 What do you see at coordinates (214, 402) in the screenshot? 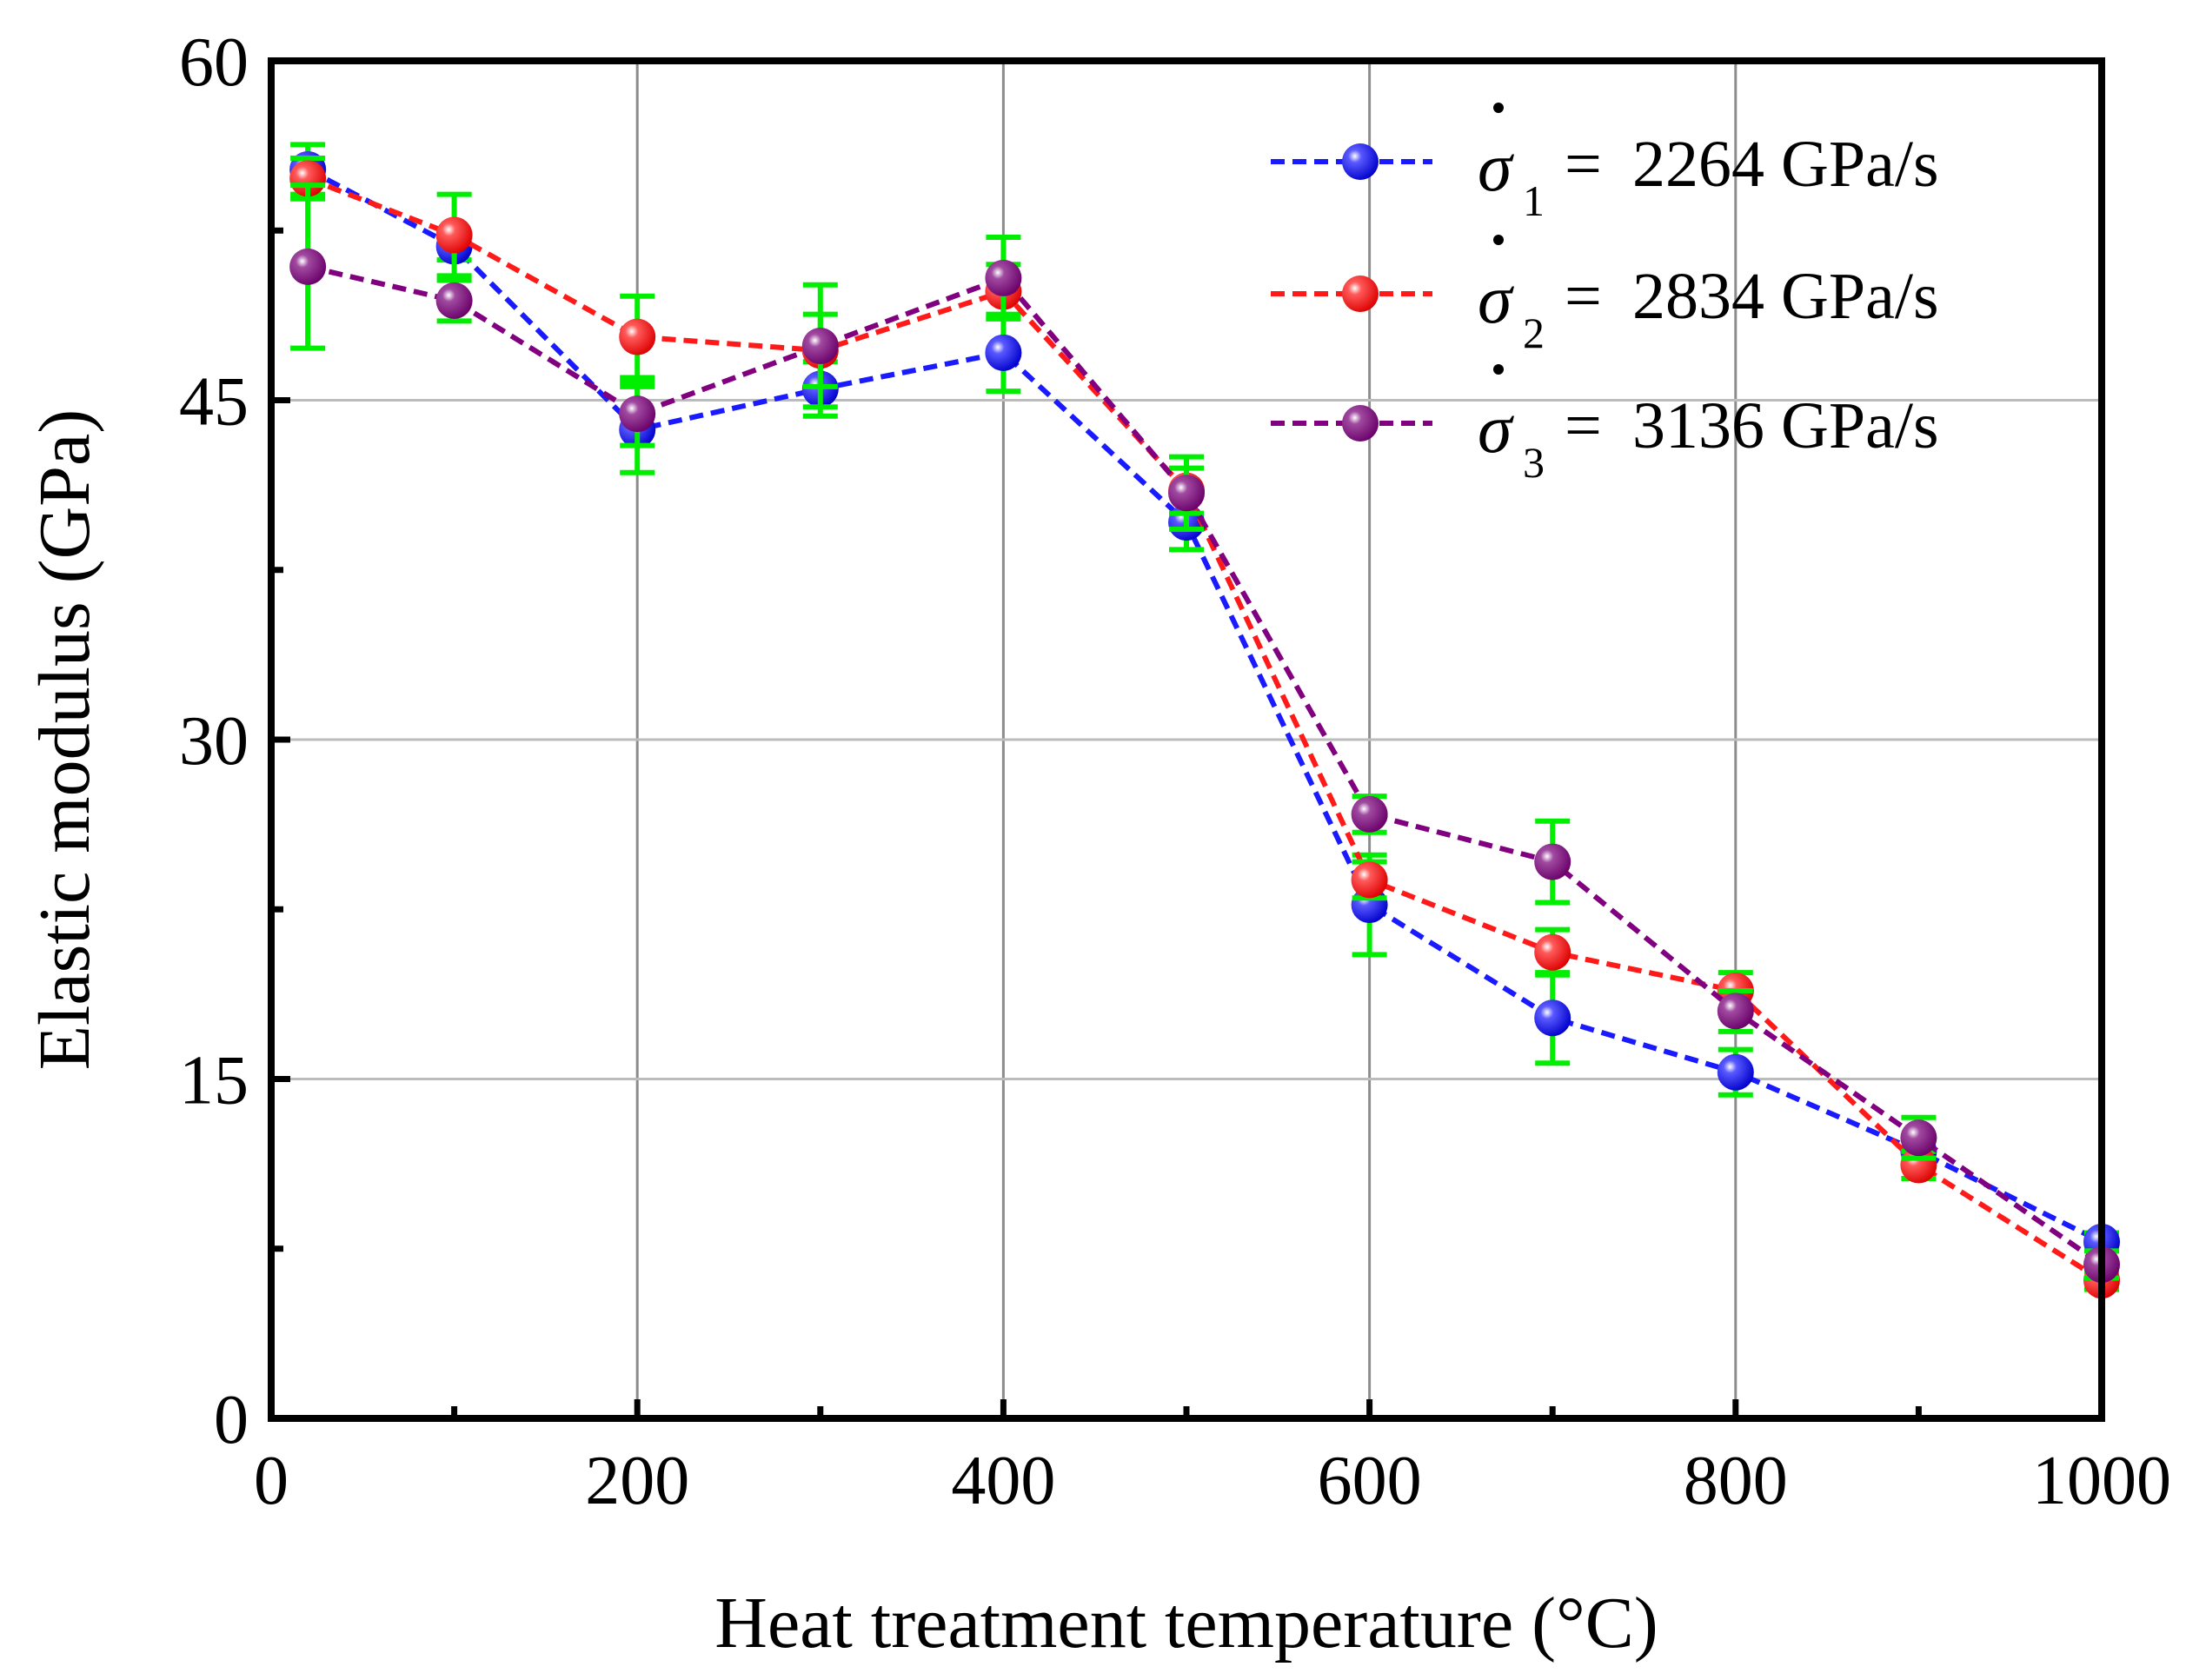
I see `y-tick-label: 45` at bounding box center [214, 402].